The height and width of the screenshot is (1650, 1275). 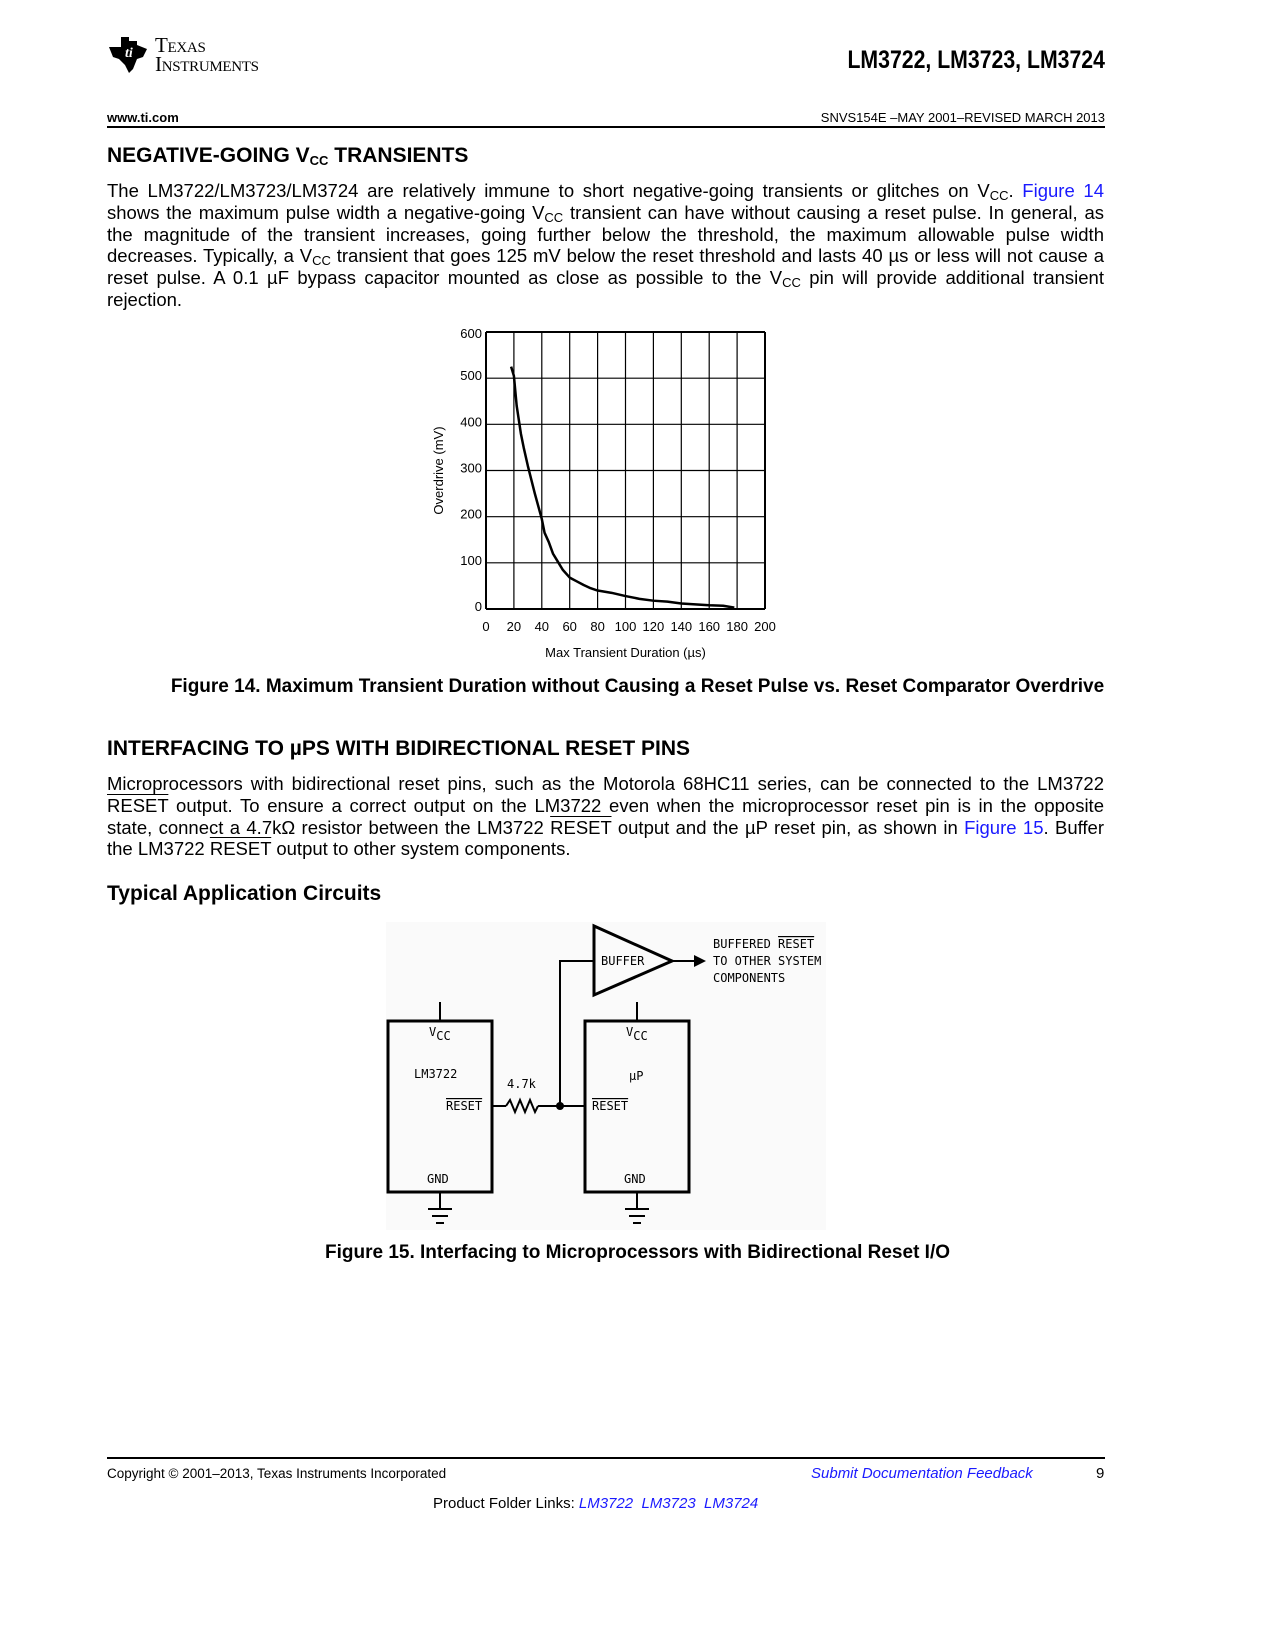 I want to click on figure-15-link: Figure 15, so click(x=1004, y=827).